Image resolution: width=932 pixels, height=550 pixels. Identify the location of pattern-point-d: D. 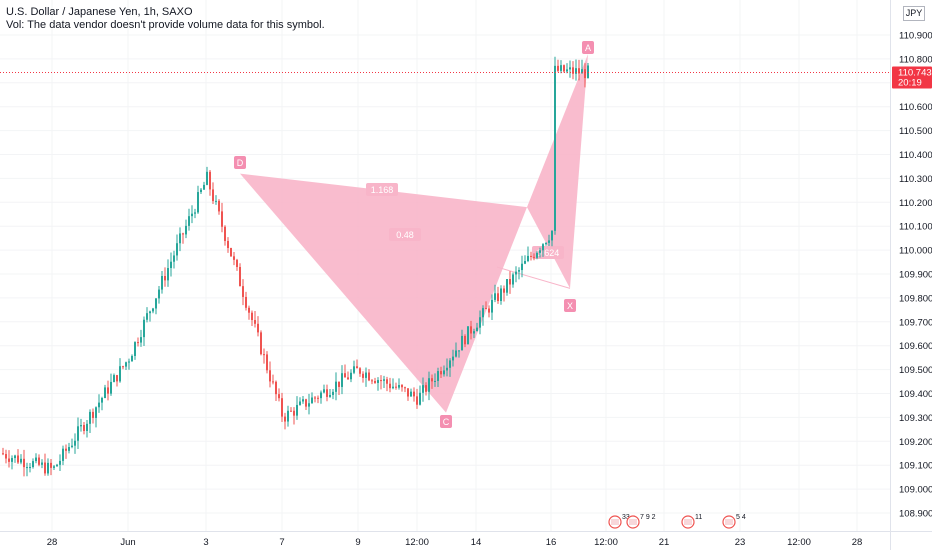
(240, 162).